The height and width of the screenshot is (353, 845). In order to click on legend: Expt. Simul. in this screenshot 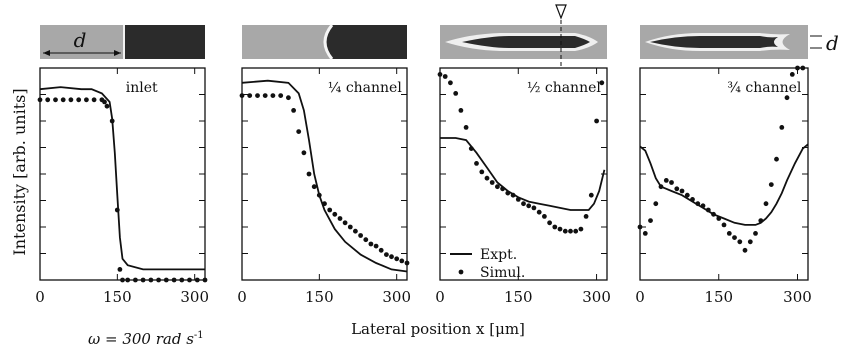, I will do `click(487, 264)`.